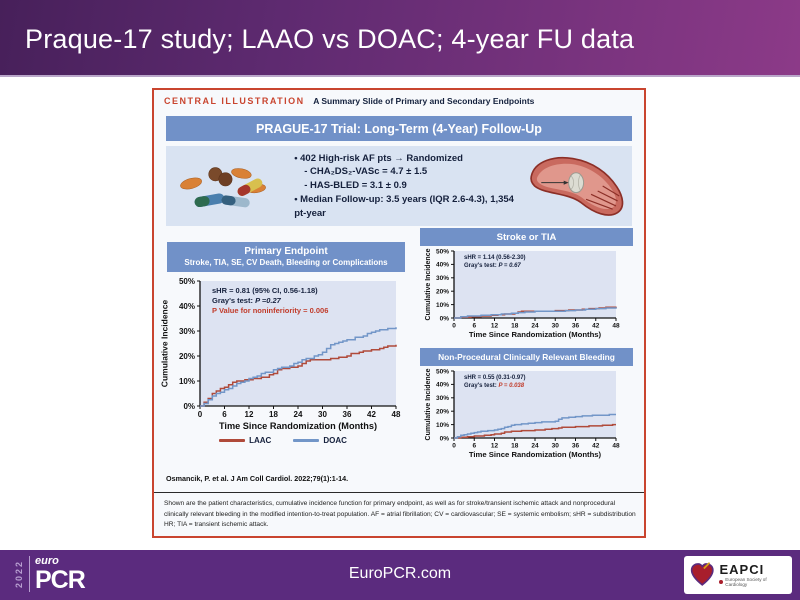 The width and height of the screenshot is (800, 600). Describe the element at coordinates (286, 252) in the screenshot. I see `primary-endpoint-title: Primary Endpoint` at that location.